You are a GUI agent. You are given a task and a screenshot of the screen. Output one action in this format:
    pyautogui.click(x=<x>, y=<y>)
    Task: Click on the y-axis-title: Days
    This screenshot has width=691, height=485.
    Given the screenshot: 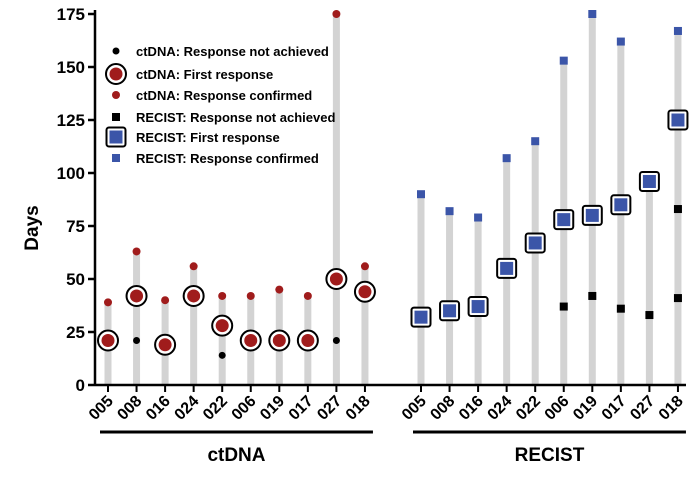 What is the action you would take?
    pyautogui.click(x=32, y=227)
    